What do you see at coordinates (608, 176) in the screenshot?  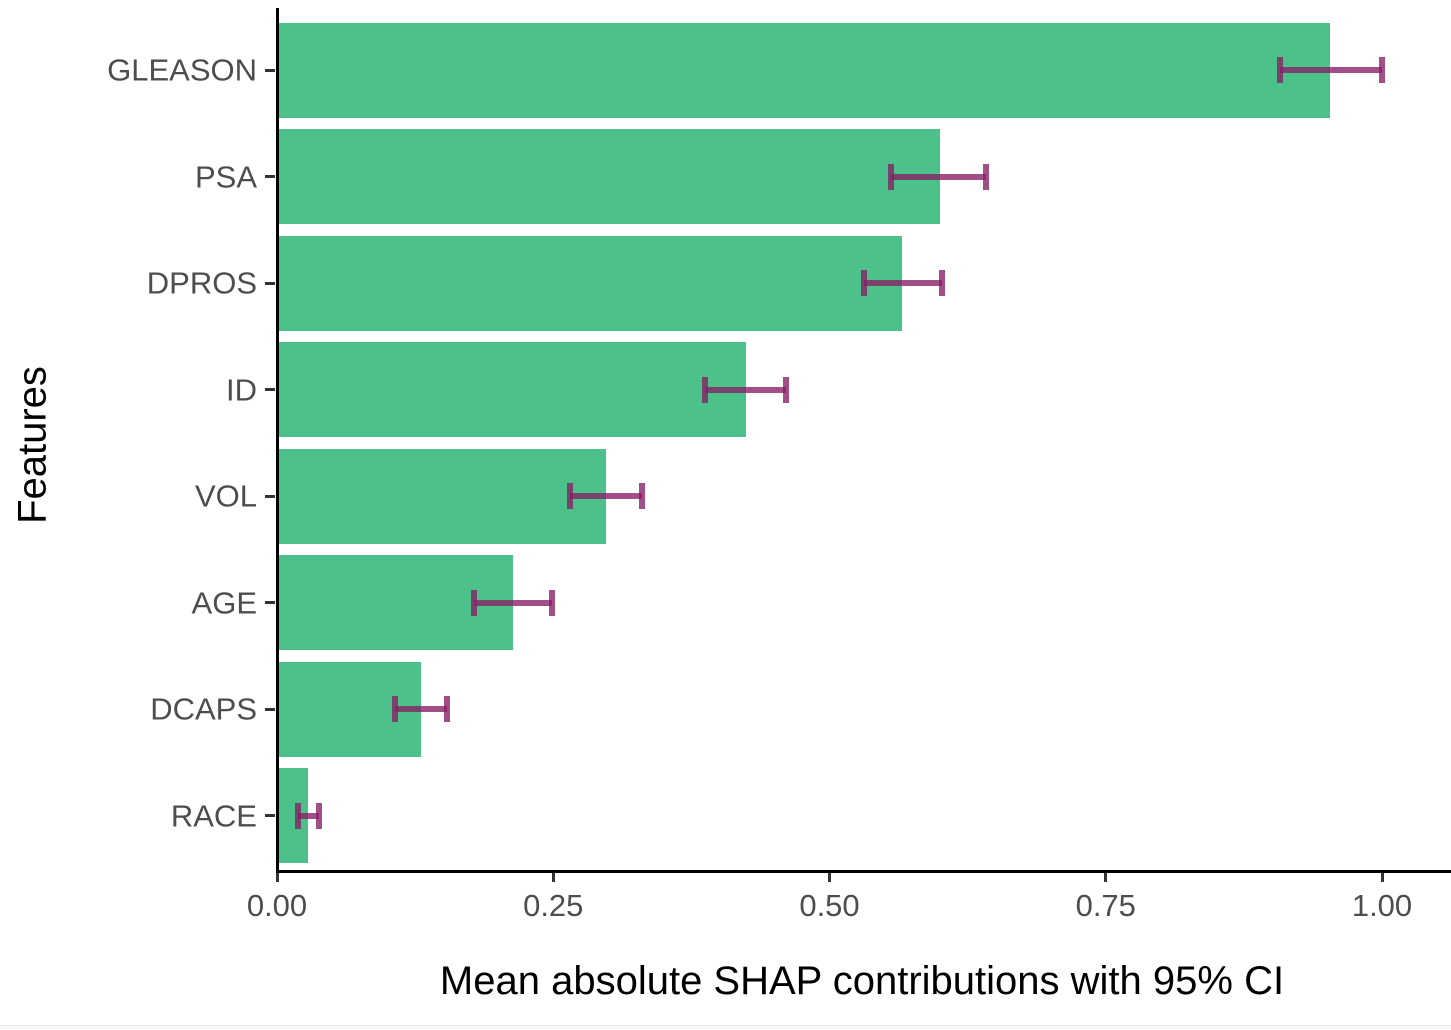 I see `bar-psa` at bounding box center [608, 176].